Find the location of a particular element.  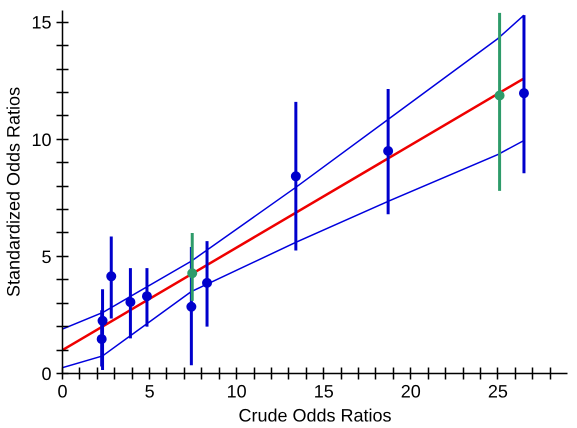

x-tick-label: 0 is located at coordinates (62, 392).